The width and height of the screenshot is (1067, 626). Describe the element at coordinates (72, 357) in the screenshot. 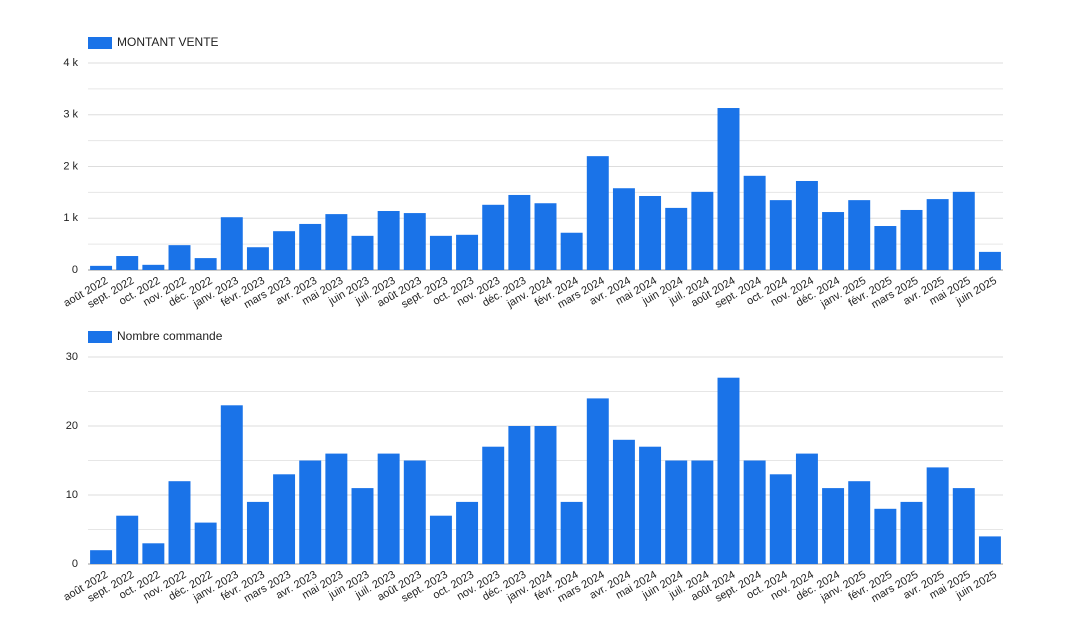

I see `y-tick-label: 30` at that location.